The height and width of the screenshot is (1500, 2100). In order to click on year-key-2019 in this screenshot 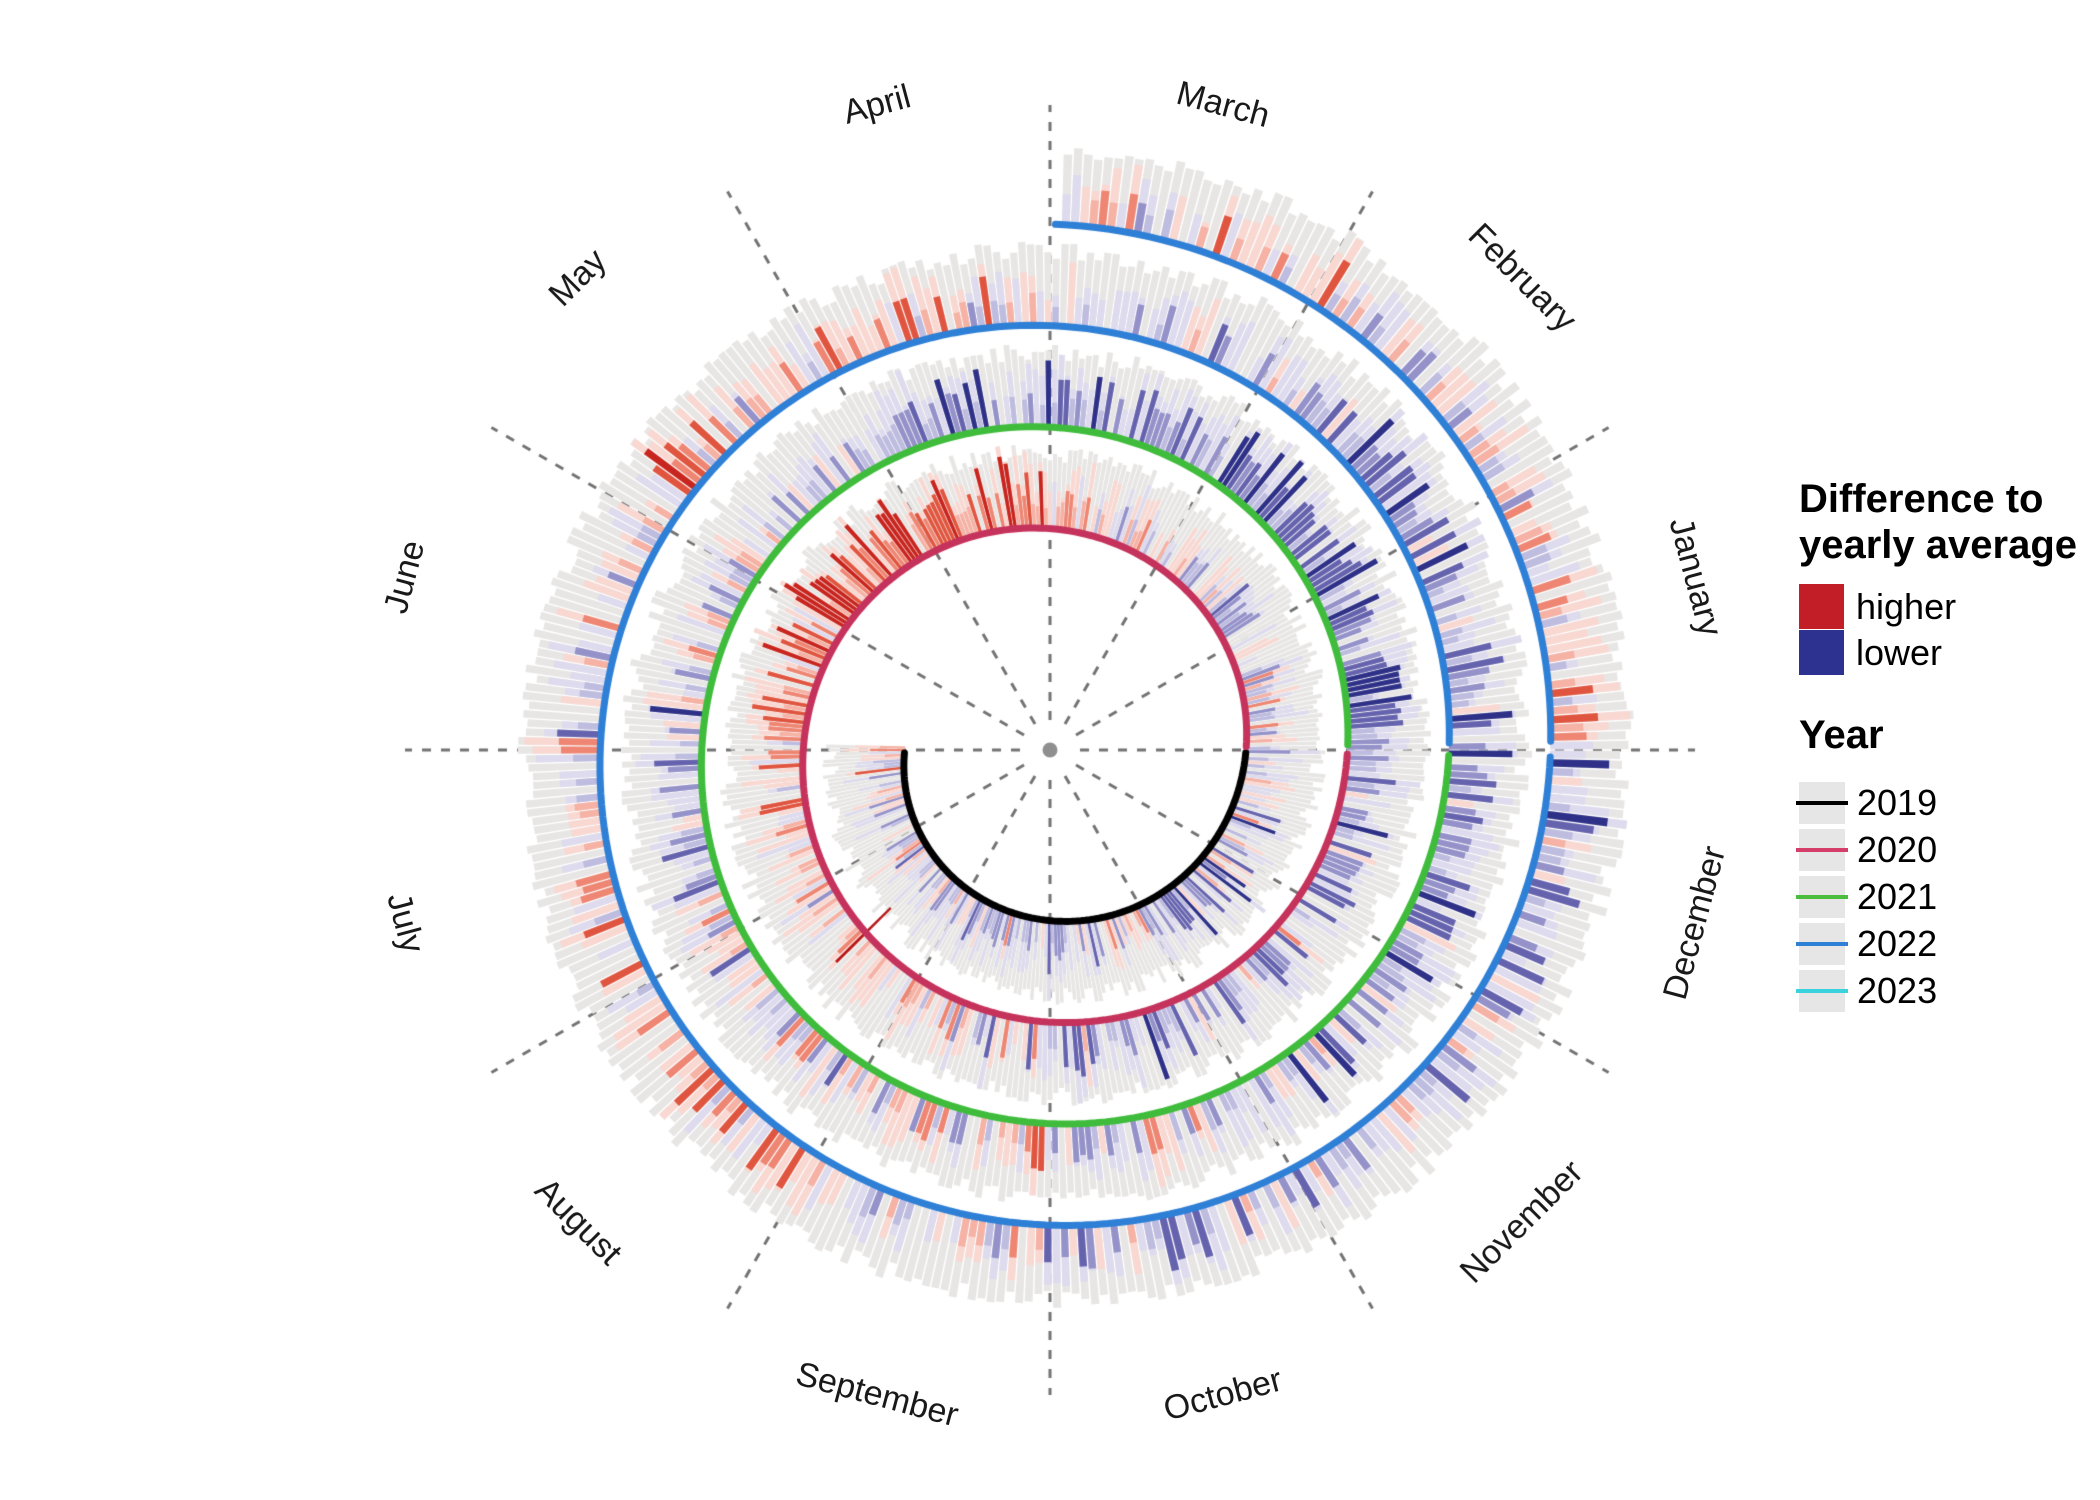, I will do `click(1822, 803)`.